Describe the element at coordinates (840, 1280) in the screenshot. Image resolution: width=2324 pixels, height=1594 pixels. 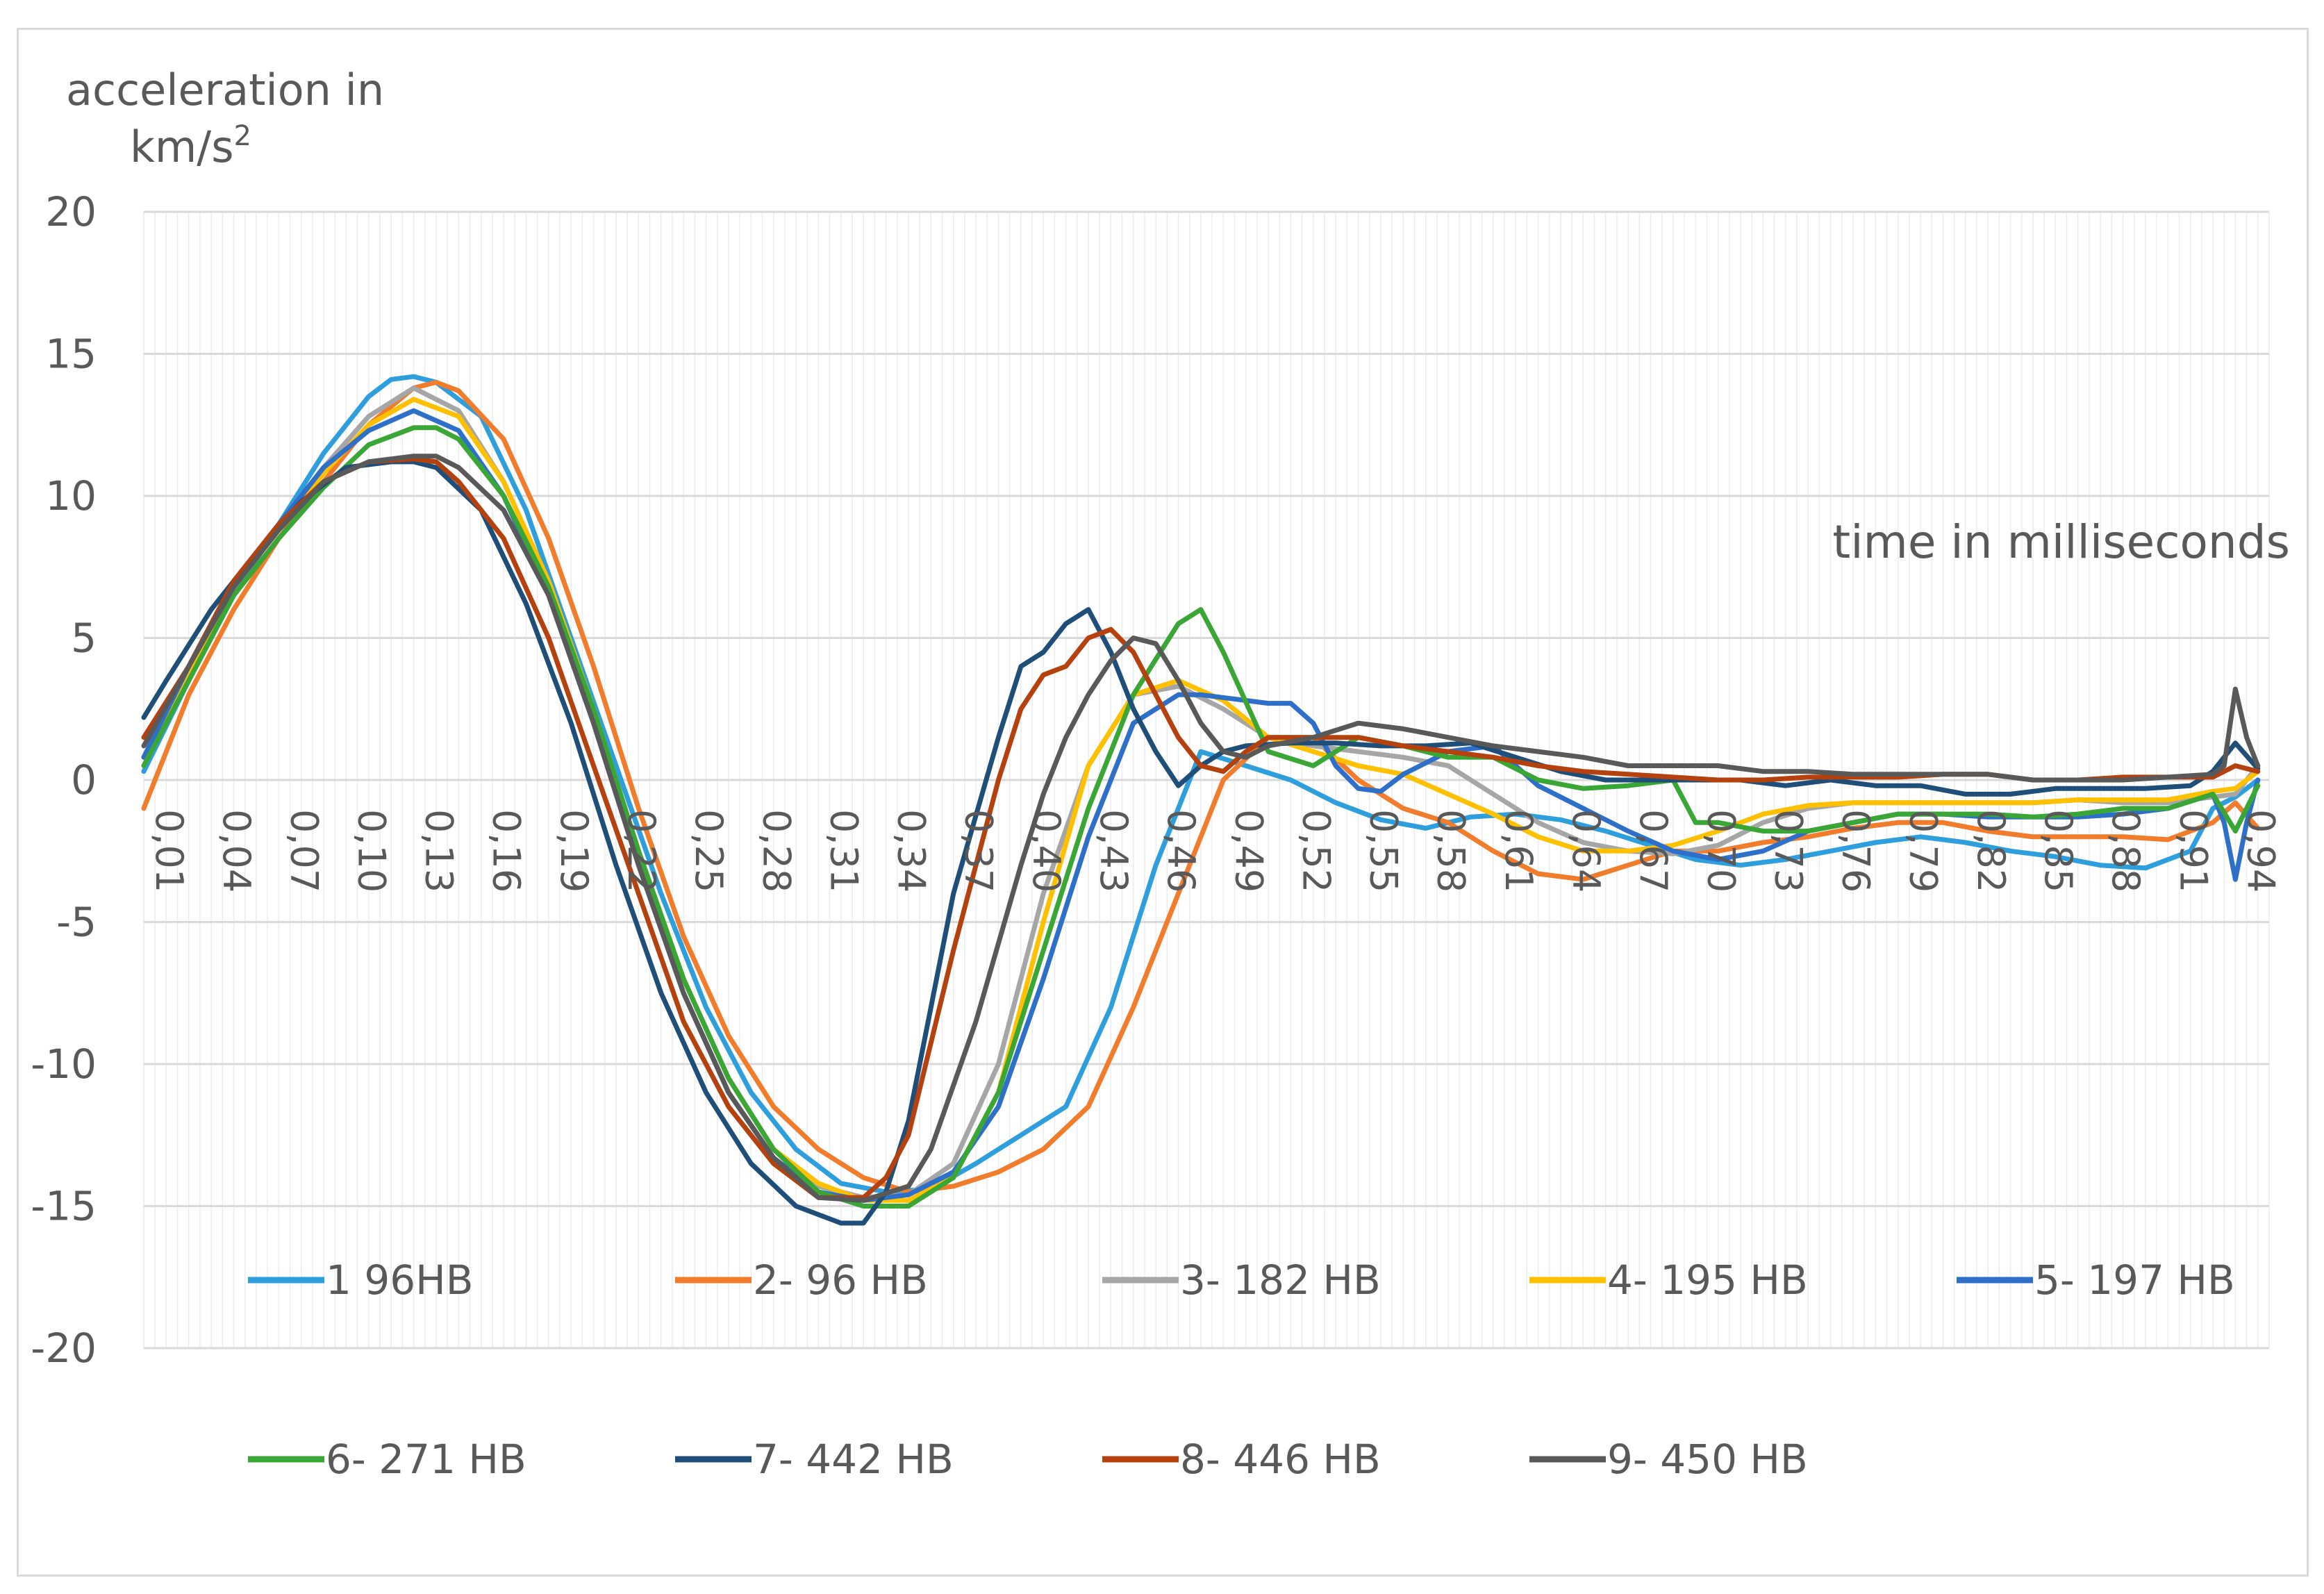
I see `legend-label: 2- 96 HB` at that location.